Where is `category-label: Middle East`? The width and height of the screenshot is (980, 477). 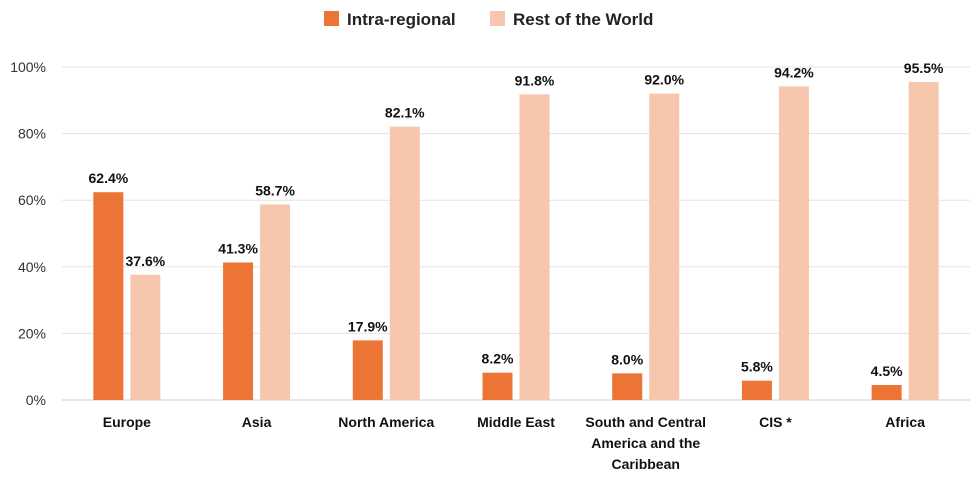
category-label: Middle East is located at coordinates (516, 422).